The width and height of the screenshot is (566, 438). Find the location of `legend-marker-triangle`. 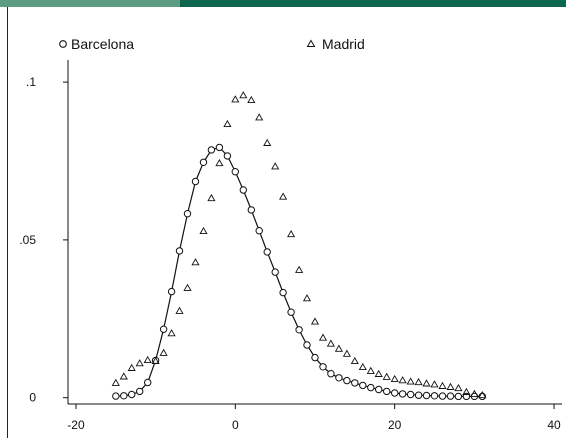

legend-marker-triangle is located at coordinates (311, 43).